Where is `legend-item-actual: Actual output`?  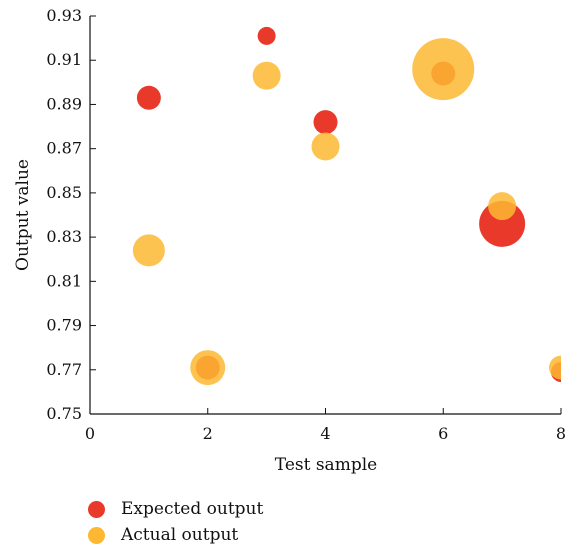 legend-item-actual: Actual output is located at coordinates (175, 535).